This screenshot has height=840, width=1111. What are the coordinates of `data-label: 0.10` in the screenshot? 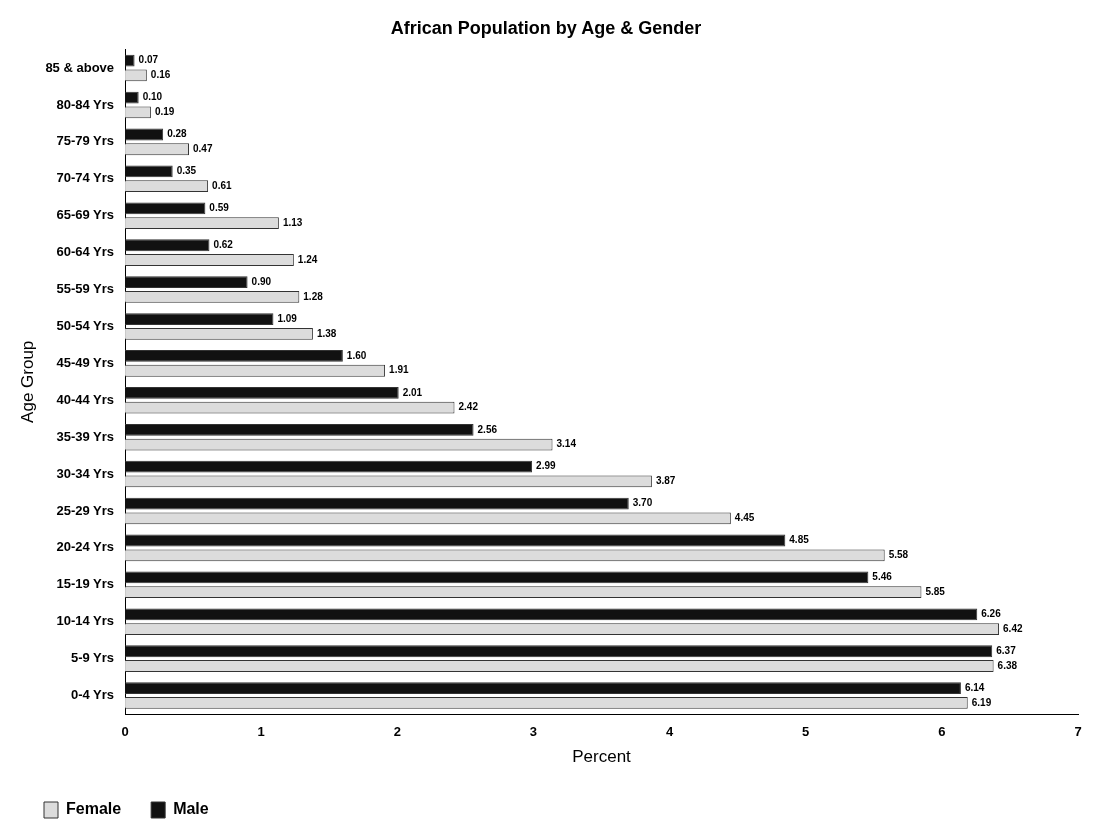 It's located at (152, 97).